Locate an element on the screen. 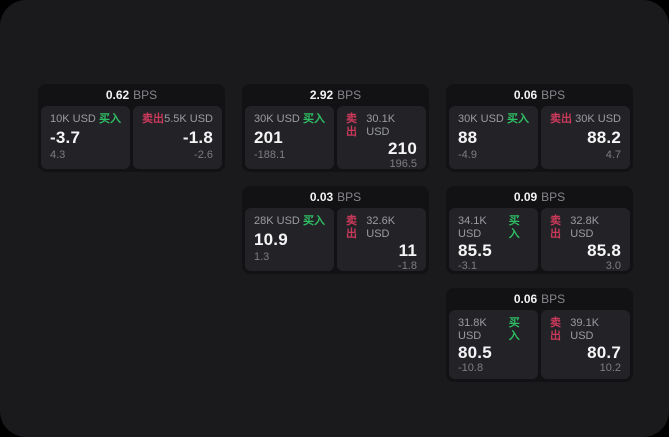 The height and width of the screenshot is (437, 669). sell-quote-panel: 卖出 30K USD 88.2 4.7 is located at coordinates (585, 137).